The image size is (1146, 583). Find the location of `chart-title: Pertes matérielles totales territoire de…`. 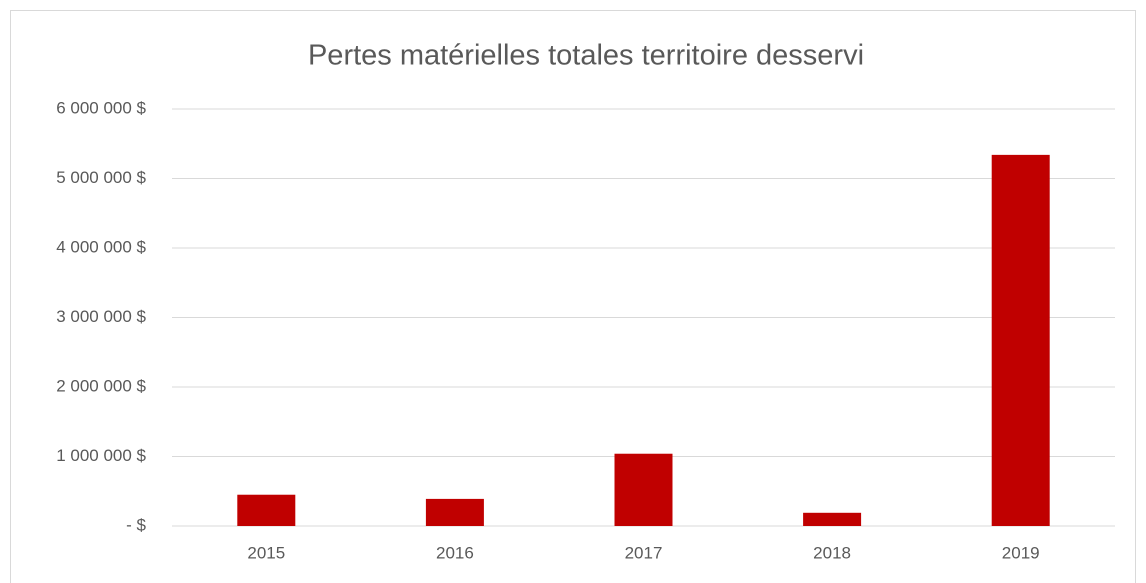

chart-title: Pertes matérielles totales territoire de… is located at coordinates (586, 56).